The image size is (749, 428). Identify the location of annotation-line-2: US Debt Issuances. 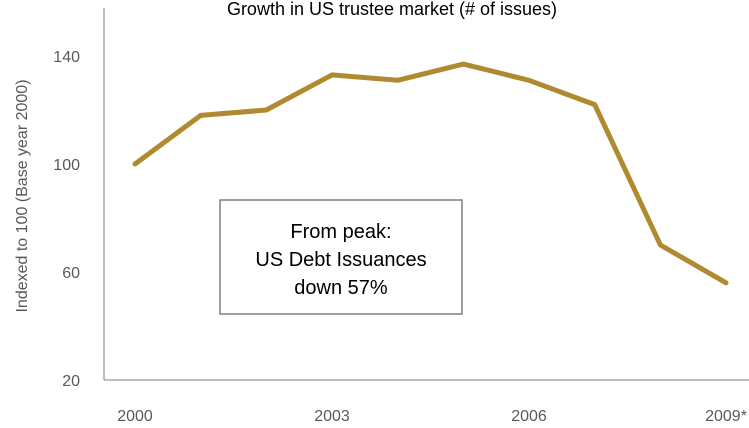
(340, 260).